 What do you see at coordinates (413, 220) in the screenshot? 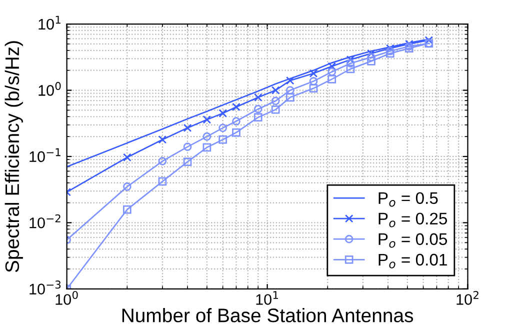
I see `legend-label: P$_{o}$ = 0.25` at bounding box center [413, 220].